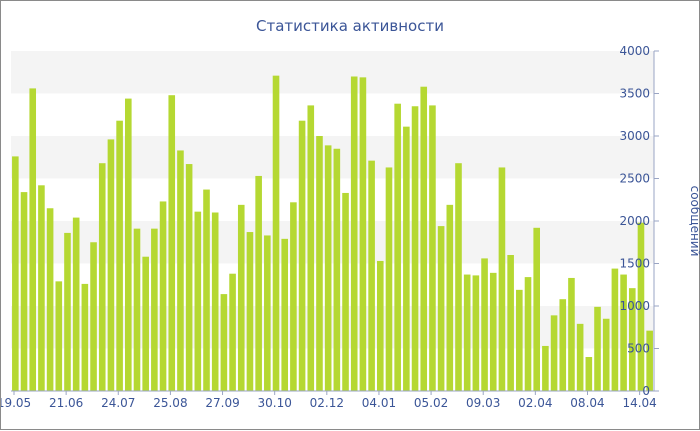 This screenshot has width=700, height=431. Describe the element at coordinates (634, 51) in the screenshot. I see `y-tick-label: 4000` at that location.